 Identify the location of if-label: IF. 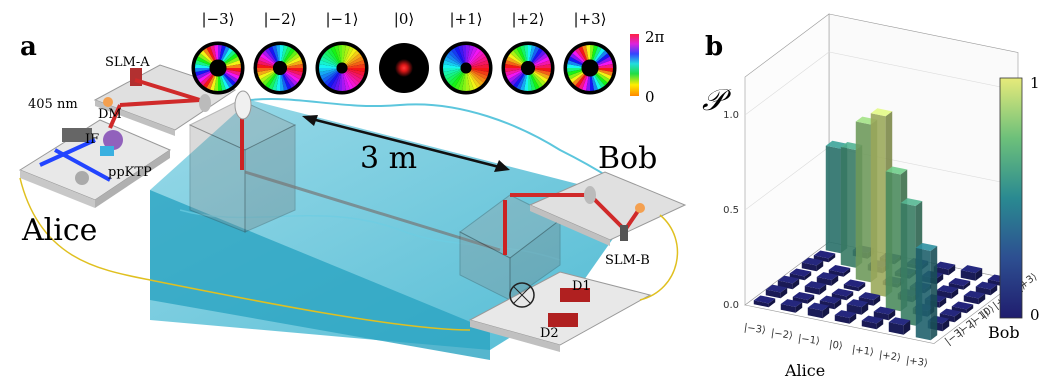
(92, 139).